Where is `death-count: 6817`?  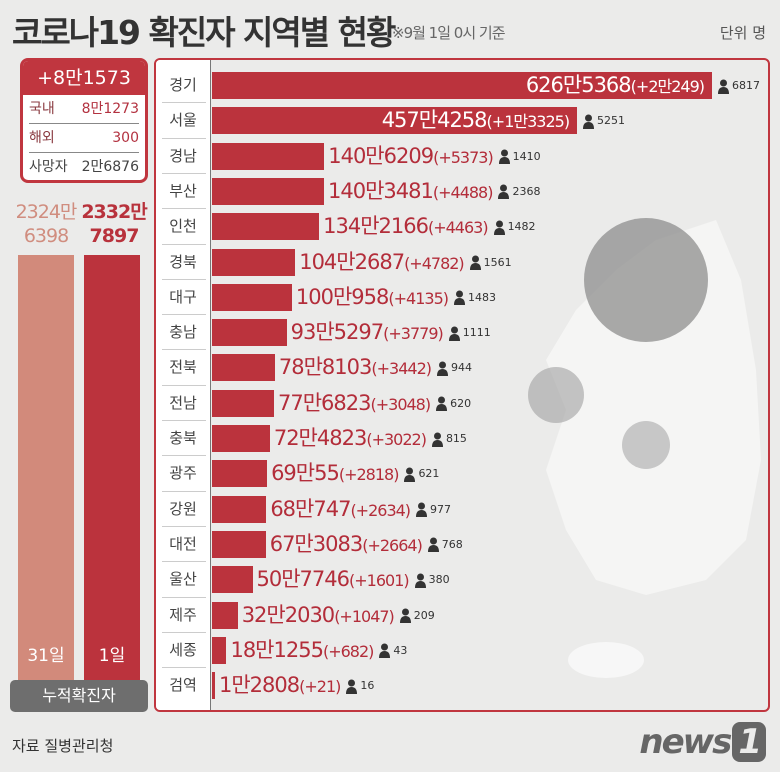 death-count: 6817 is located at coordinates (739, 85).